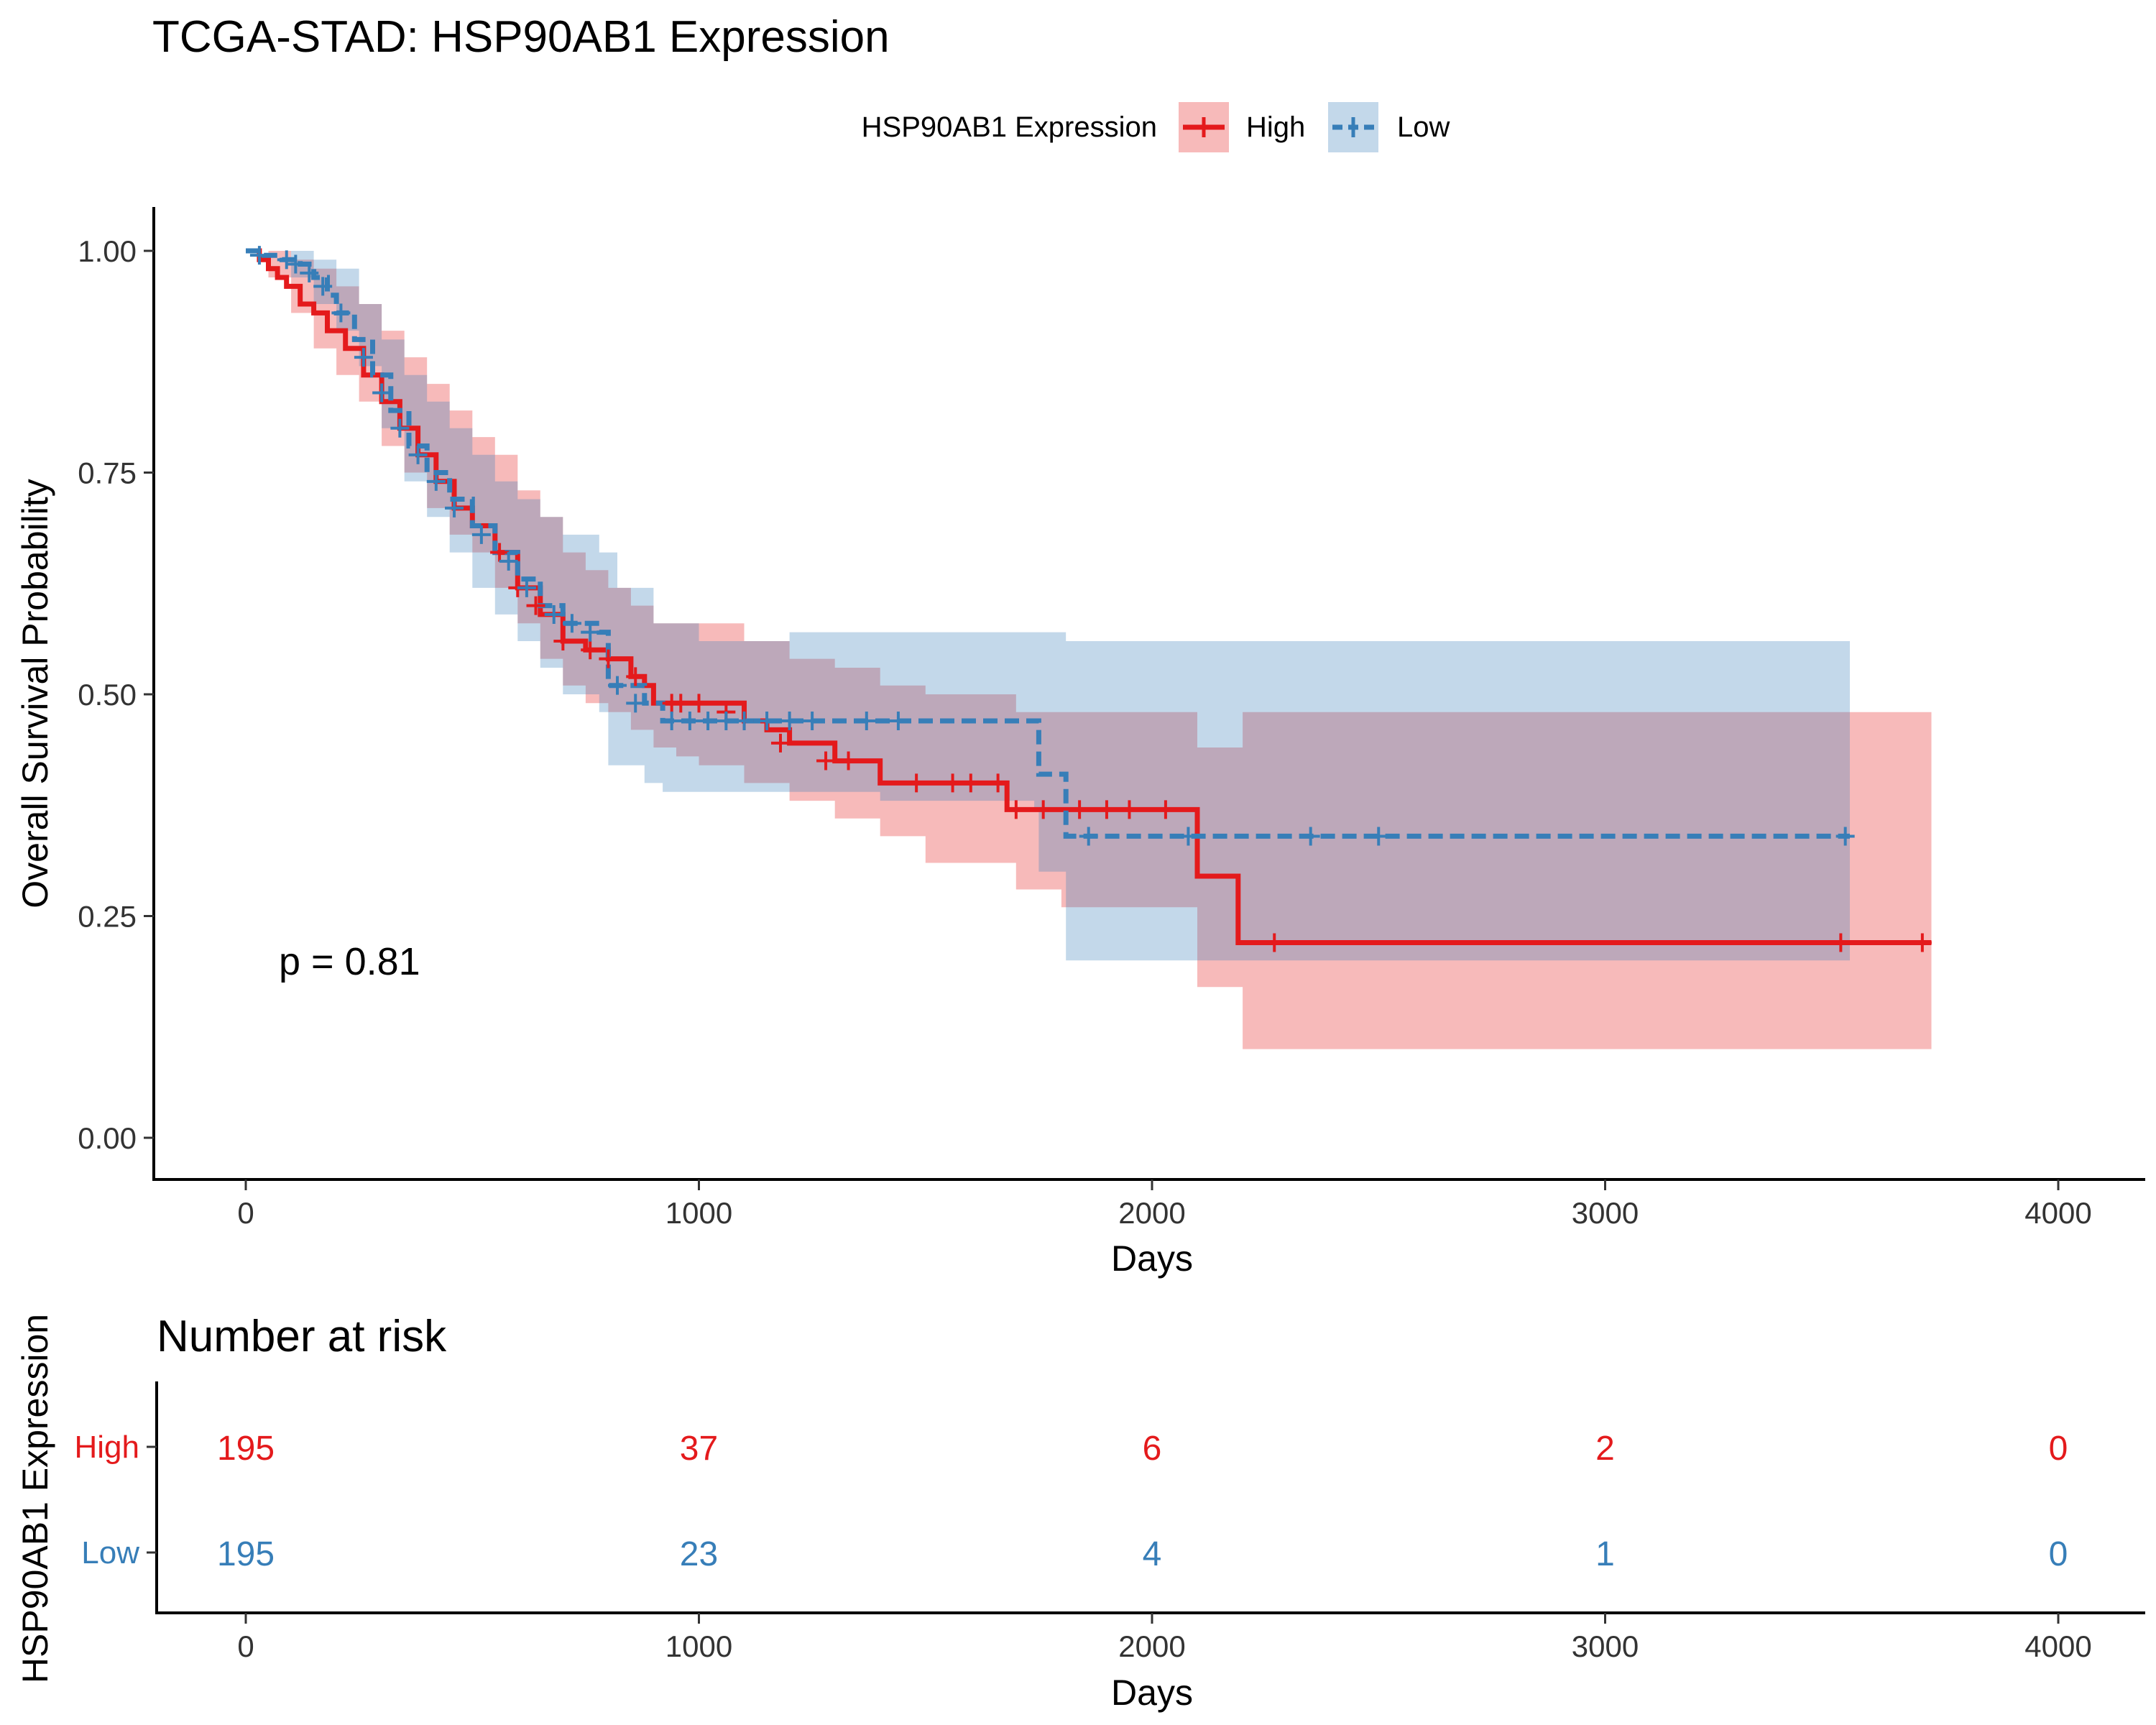 The image size is (2156, 1725). Describe the element at coordinates (108, 473) in the screenshot. I see `y-tick-label: 0.75` at that location.